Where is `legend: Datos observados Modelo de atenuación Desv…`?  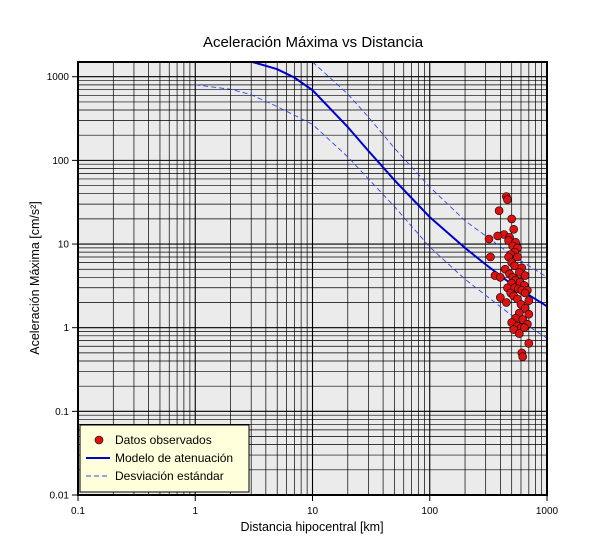 legend: Datos observados Modelo de atenuación Desv… is located at coordinates (164, 458).